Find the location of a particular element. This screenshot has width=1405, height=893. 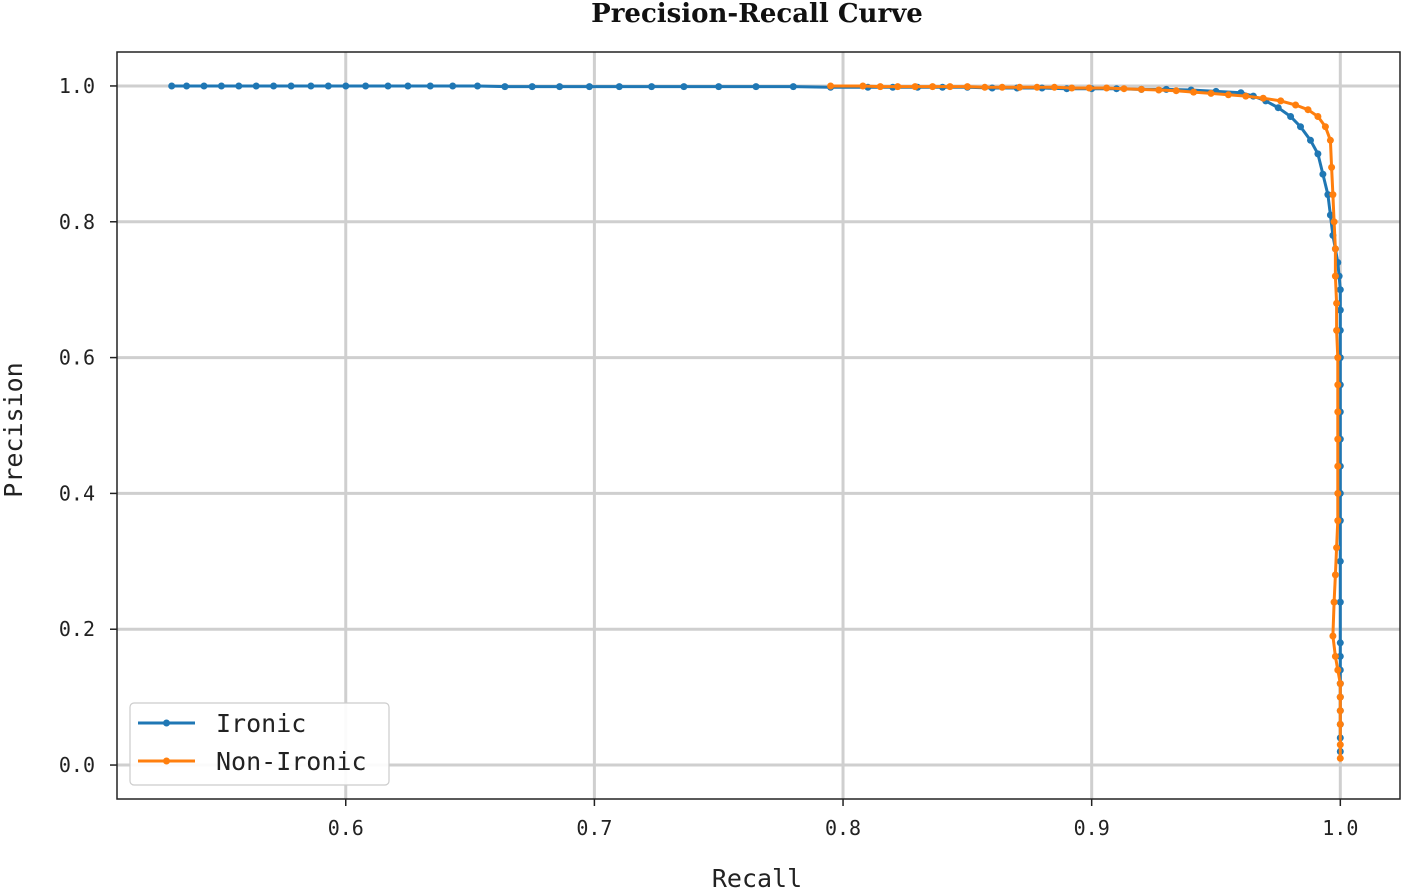

y-tick-label: 0.8 is located at coordinates (77, 222).